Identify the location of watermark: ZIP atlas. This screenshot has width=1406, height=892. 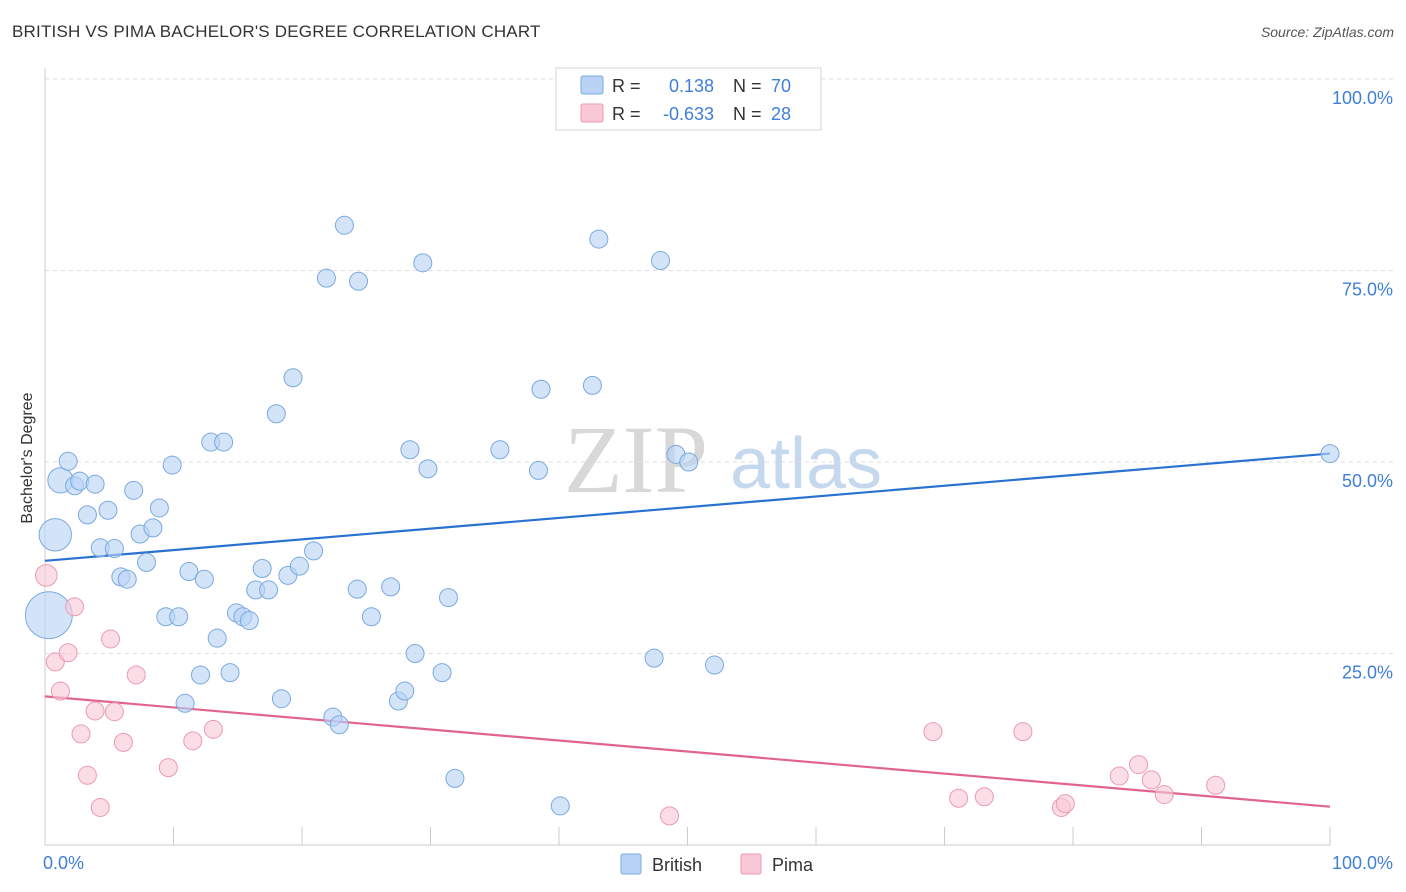
(723, 459).